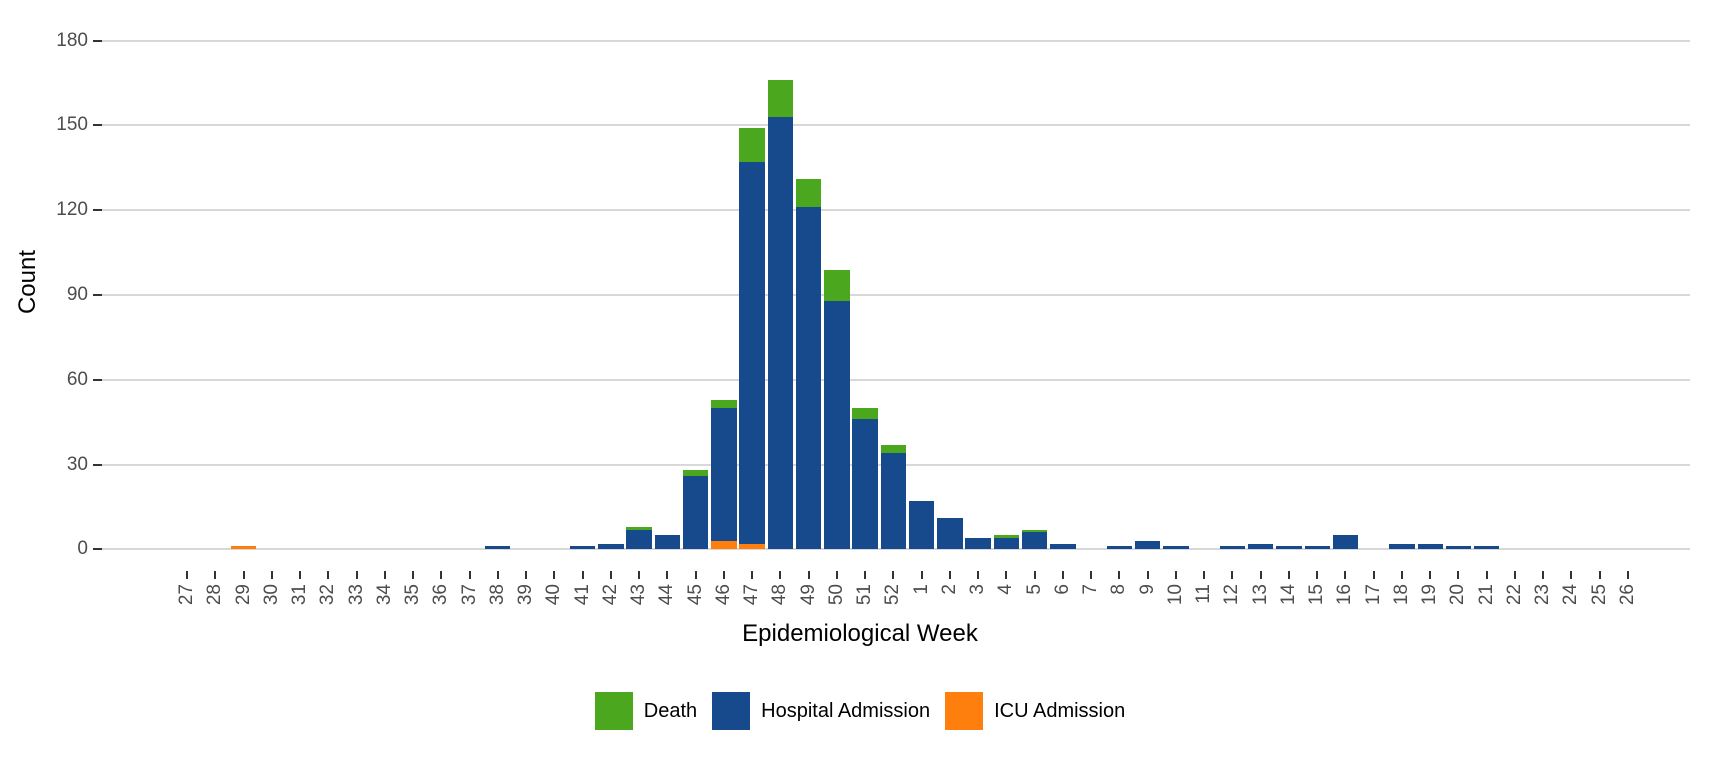 The height and width of the screenshot is (768, 1728). Describe the element at coordinates (893, 595) in the screenshot. I see `x-tick-label-52: 52` at that location.